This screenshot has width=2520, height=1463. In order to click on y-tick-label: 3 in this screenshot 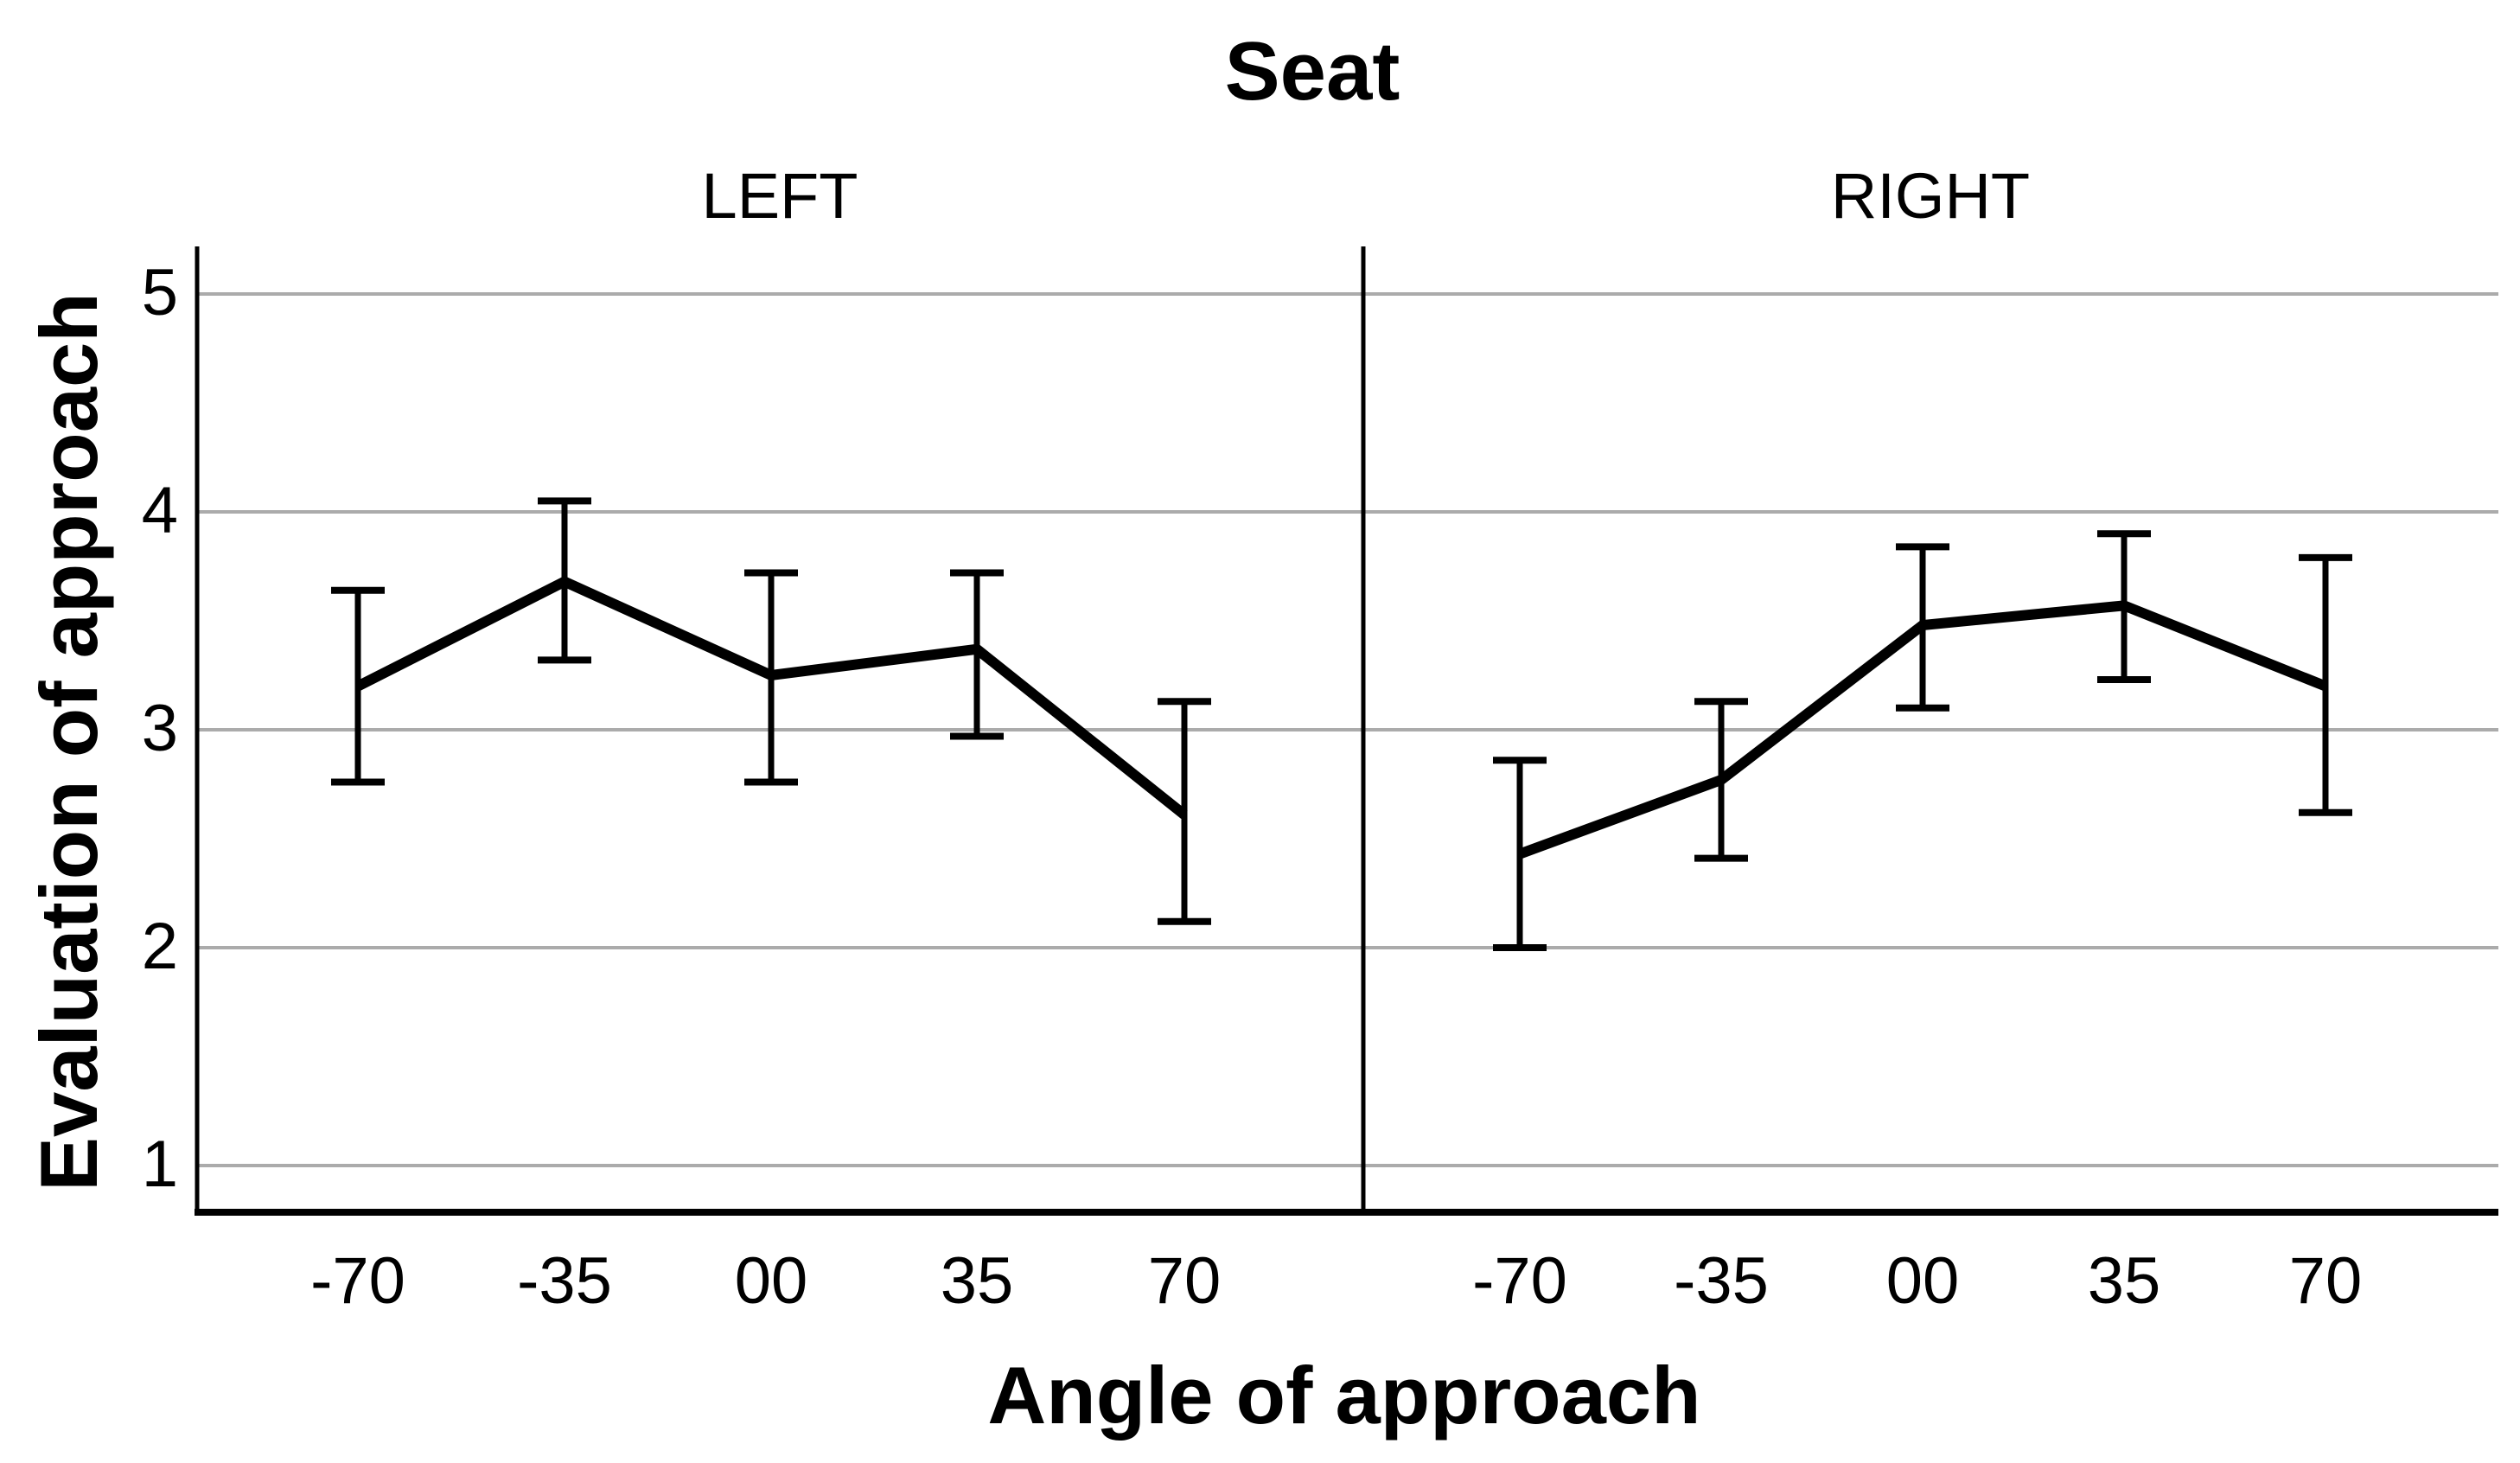, I will do `click(159, 728)`.